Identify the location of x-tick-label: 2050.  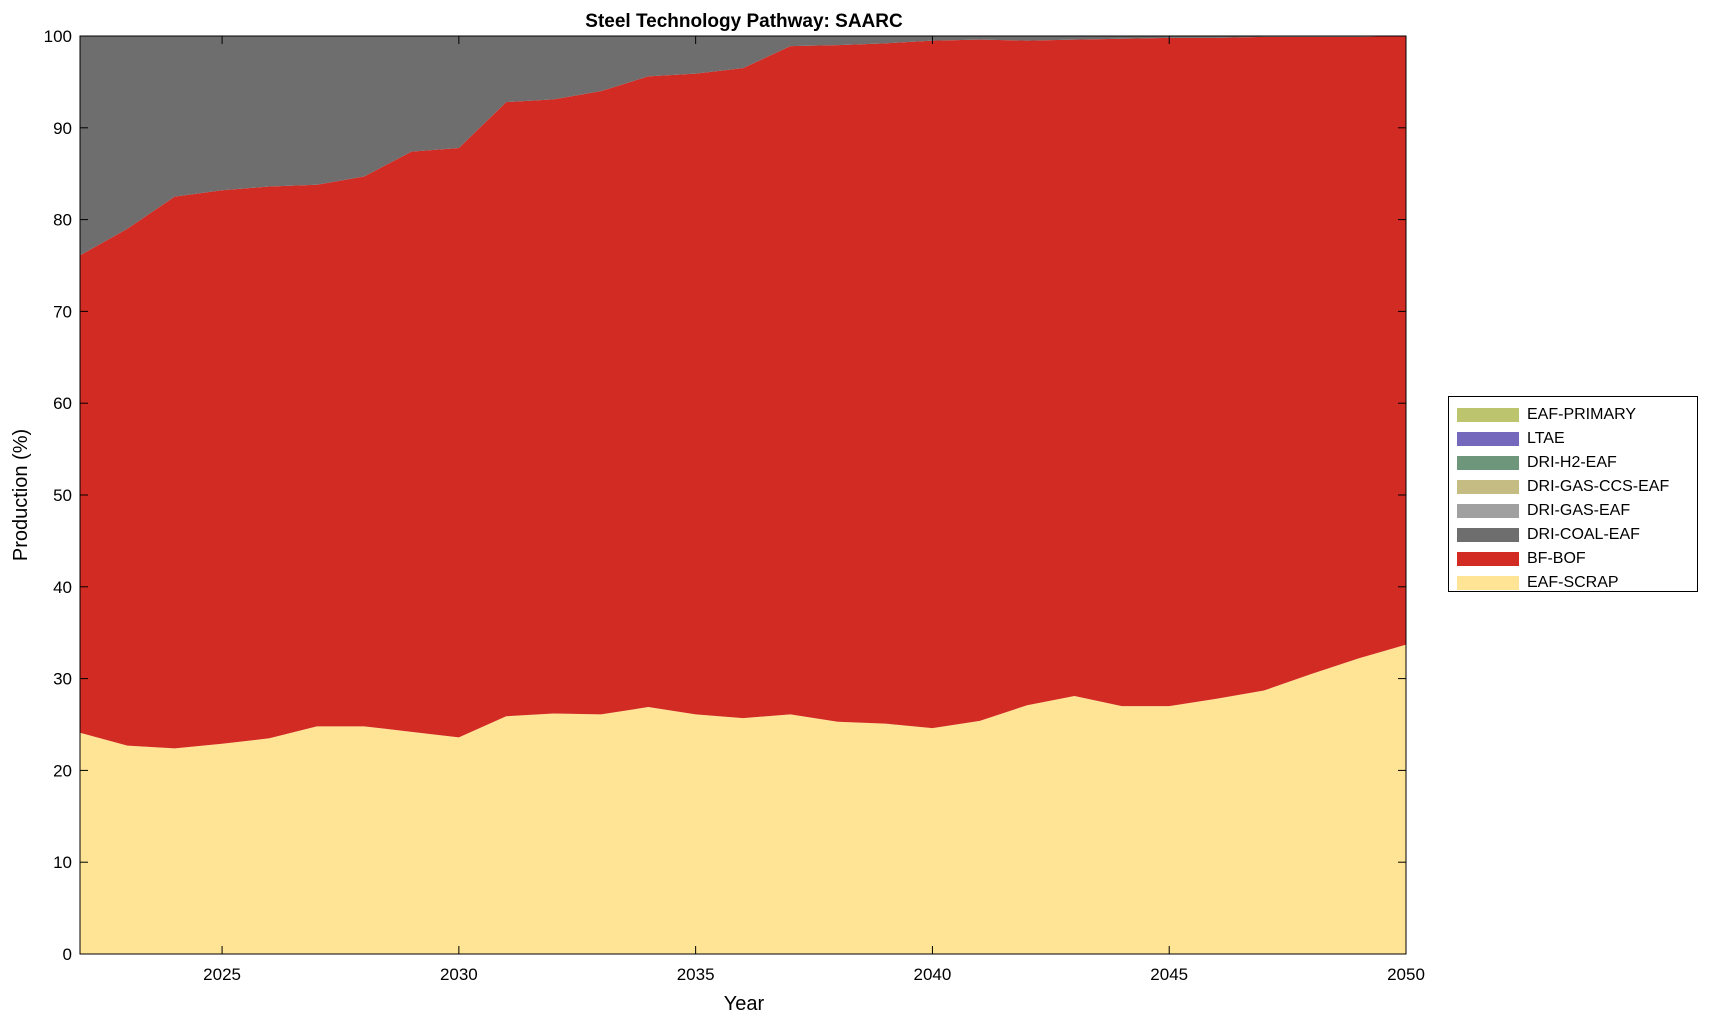
(1406, 974).